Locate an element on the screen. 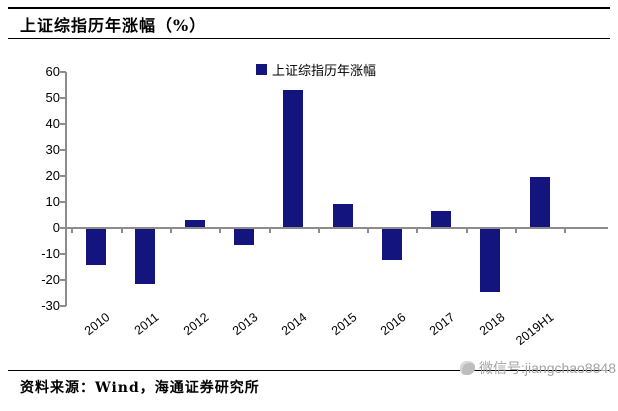 The image size is (618, 411). x-tick-label: 2012 is located at coordinates (196, 324).